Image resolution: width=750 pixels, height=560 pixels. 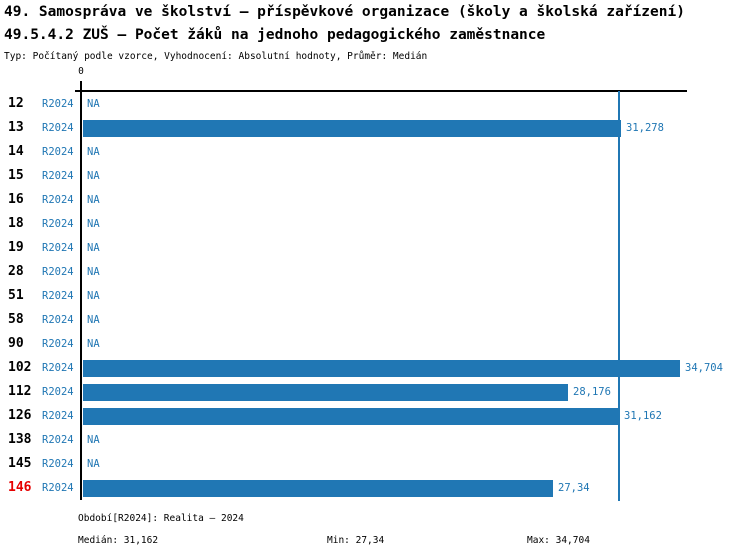 I want to click on bar-area: 31,162, so click(x=416, y=416).